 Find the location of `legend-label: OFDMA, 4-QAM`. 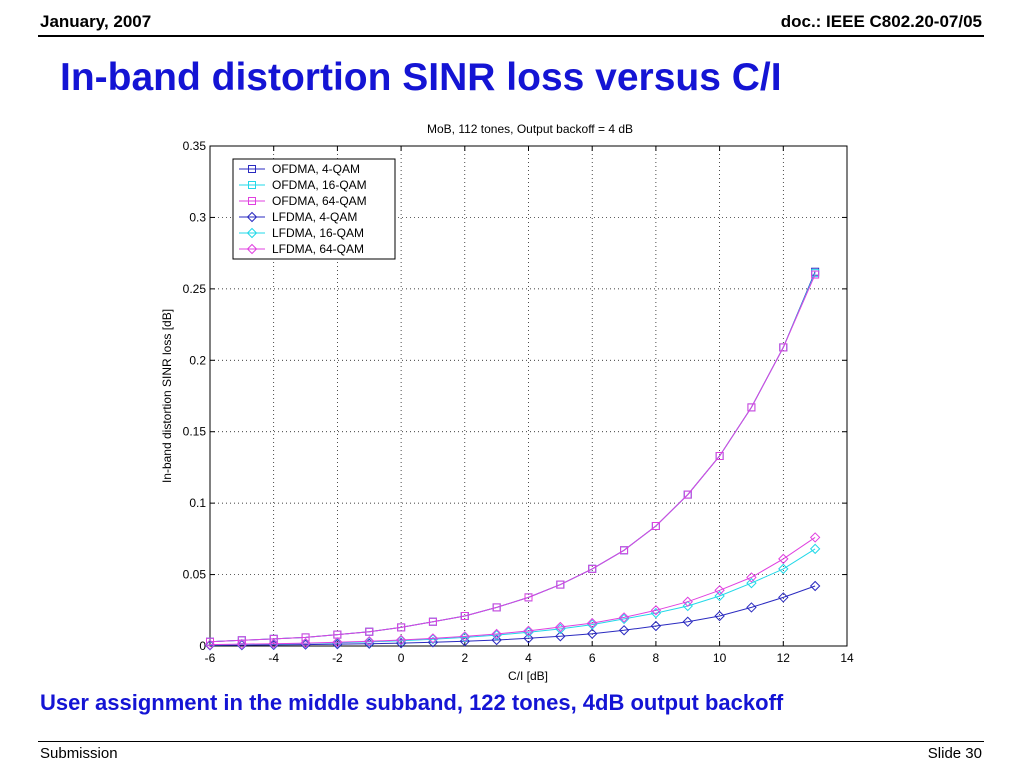

legend-label: OFDMA, 4-QAM is located at coordinates (316, 169).